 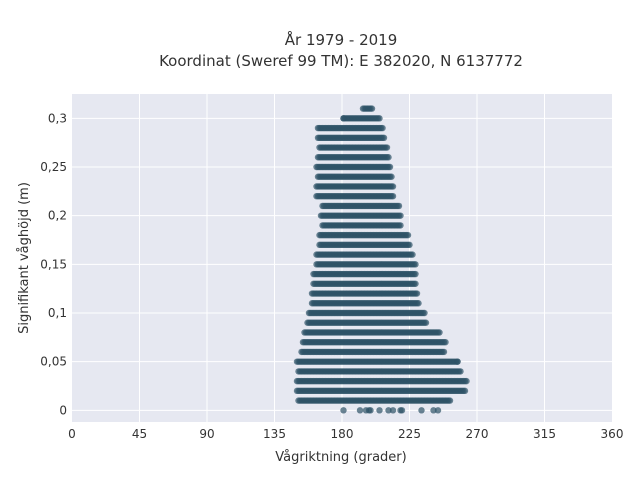 What do you see at coordinates (63, 410) in the screenshot?
I see `y-tick-label: 0` at bounding box center [63, 410].